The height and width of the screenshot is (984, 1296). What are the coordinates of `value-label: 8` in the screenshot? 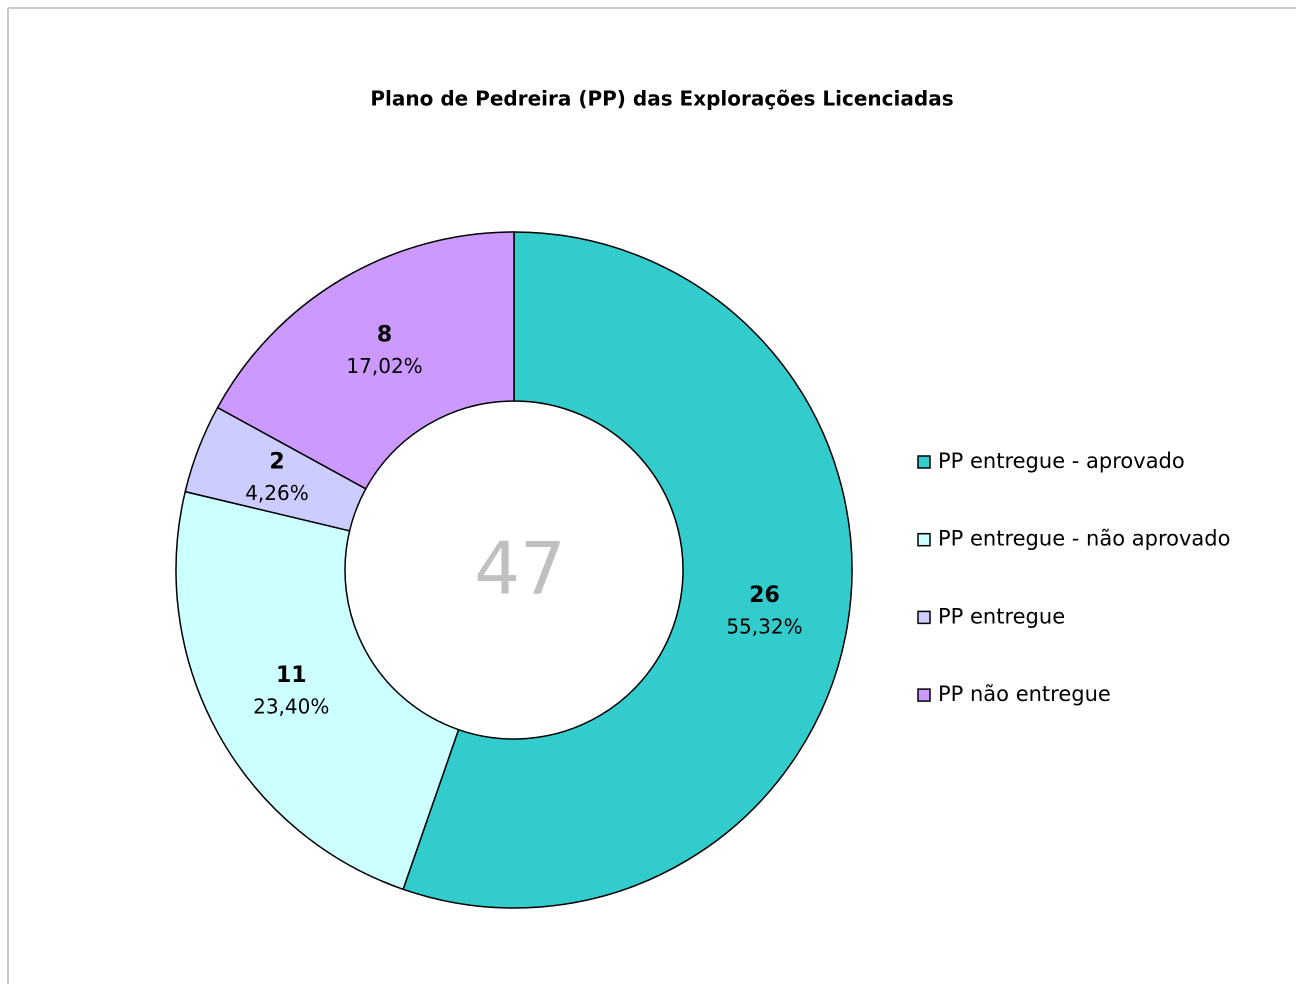 It's located at (384, 334).